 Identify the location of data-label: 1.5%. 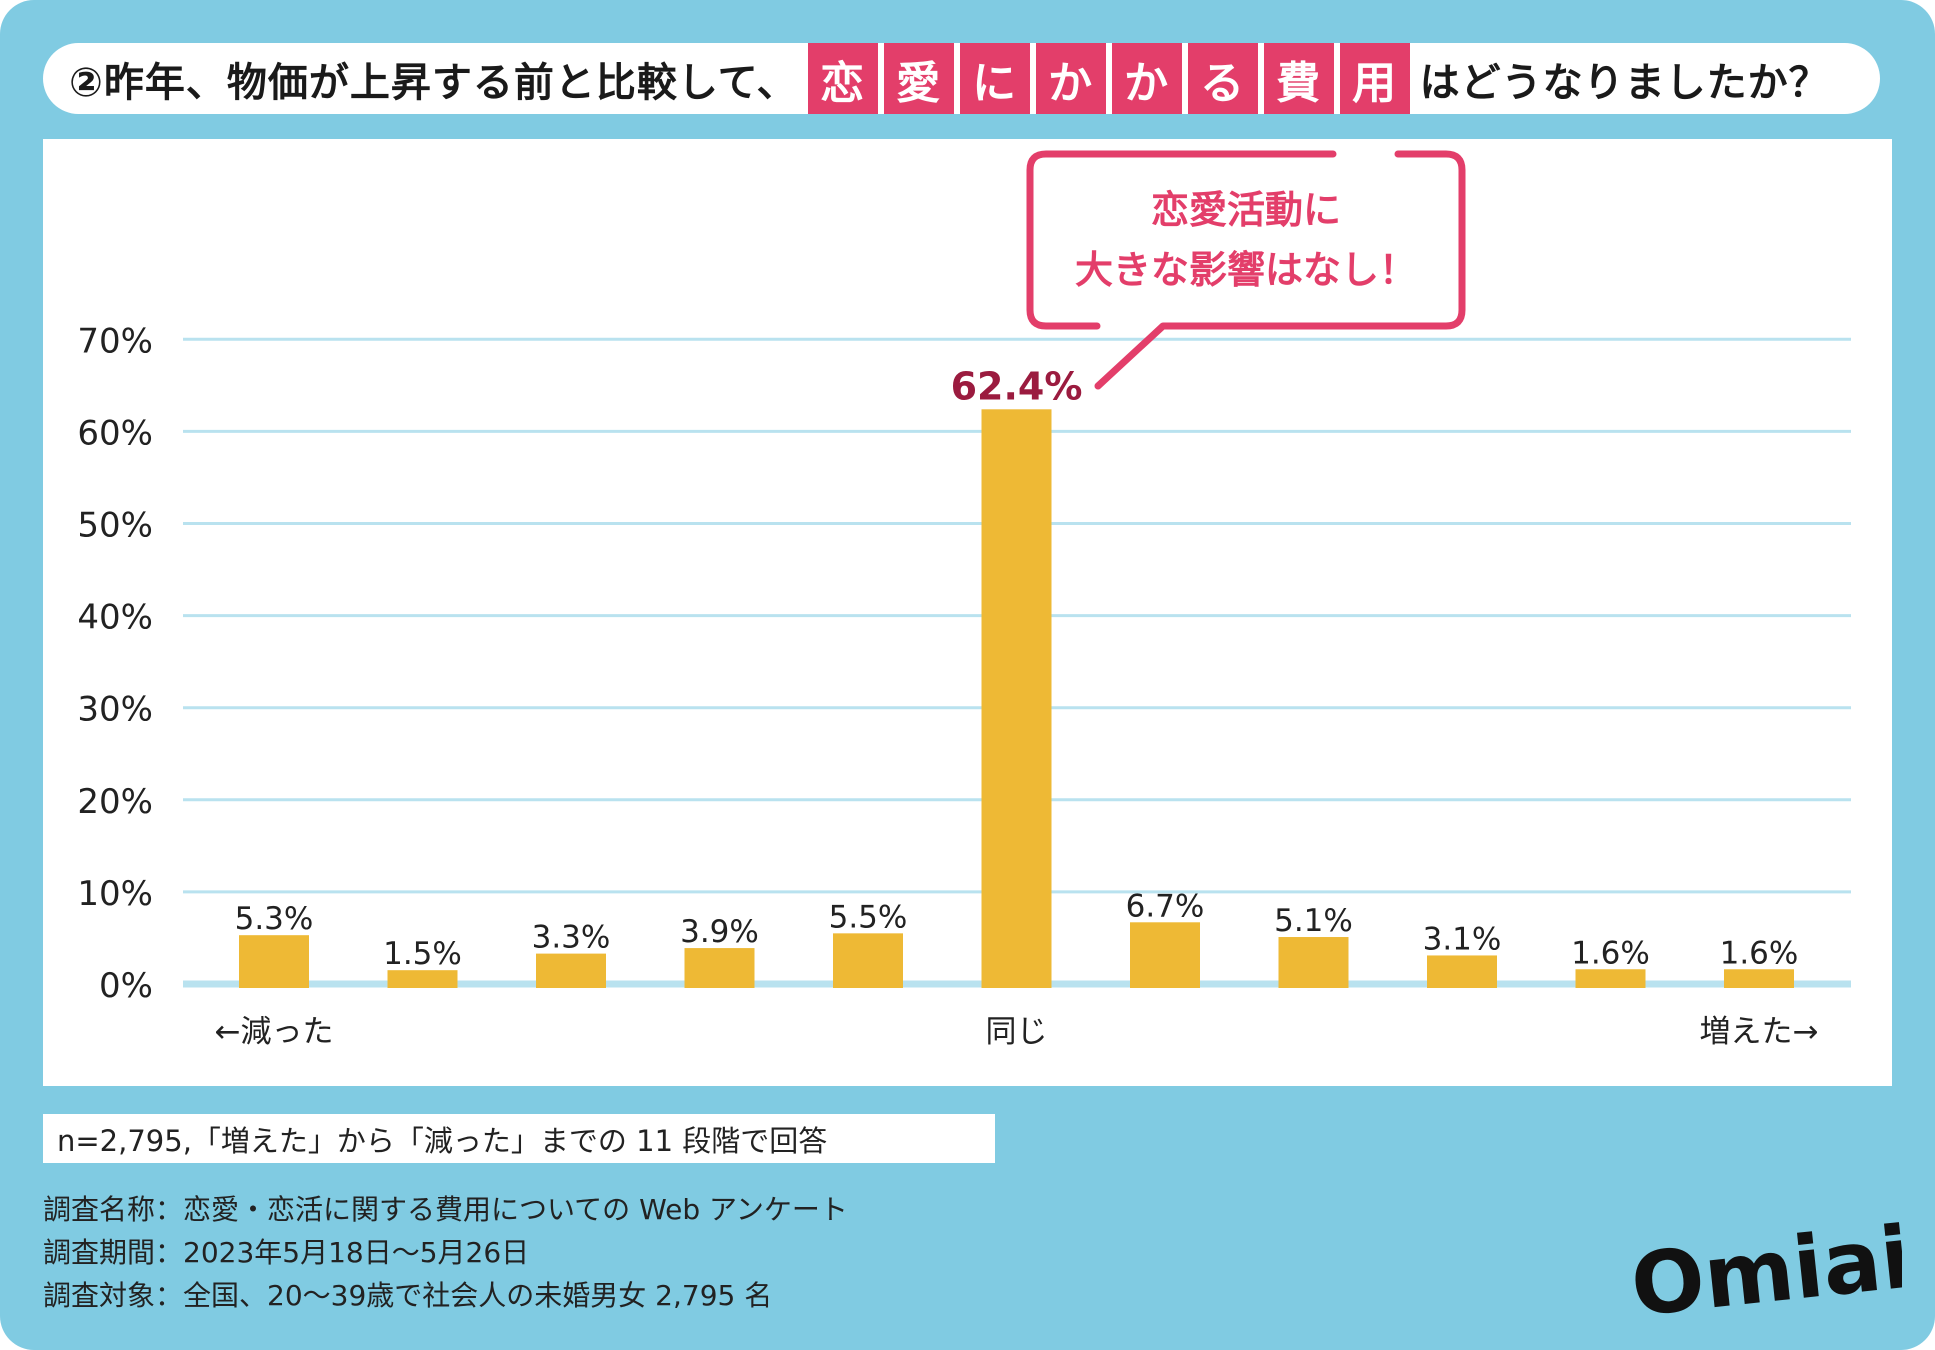
(422, 954).